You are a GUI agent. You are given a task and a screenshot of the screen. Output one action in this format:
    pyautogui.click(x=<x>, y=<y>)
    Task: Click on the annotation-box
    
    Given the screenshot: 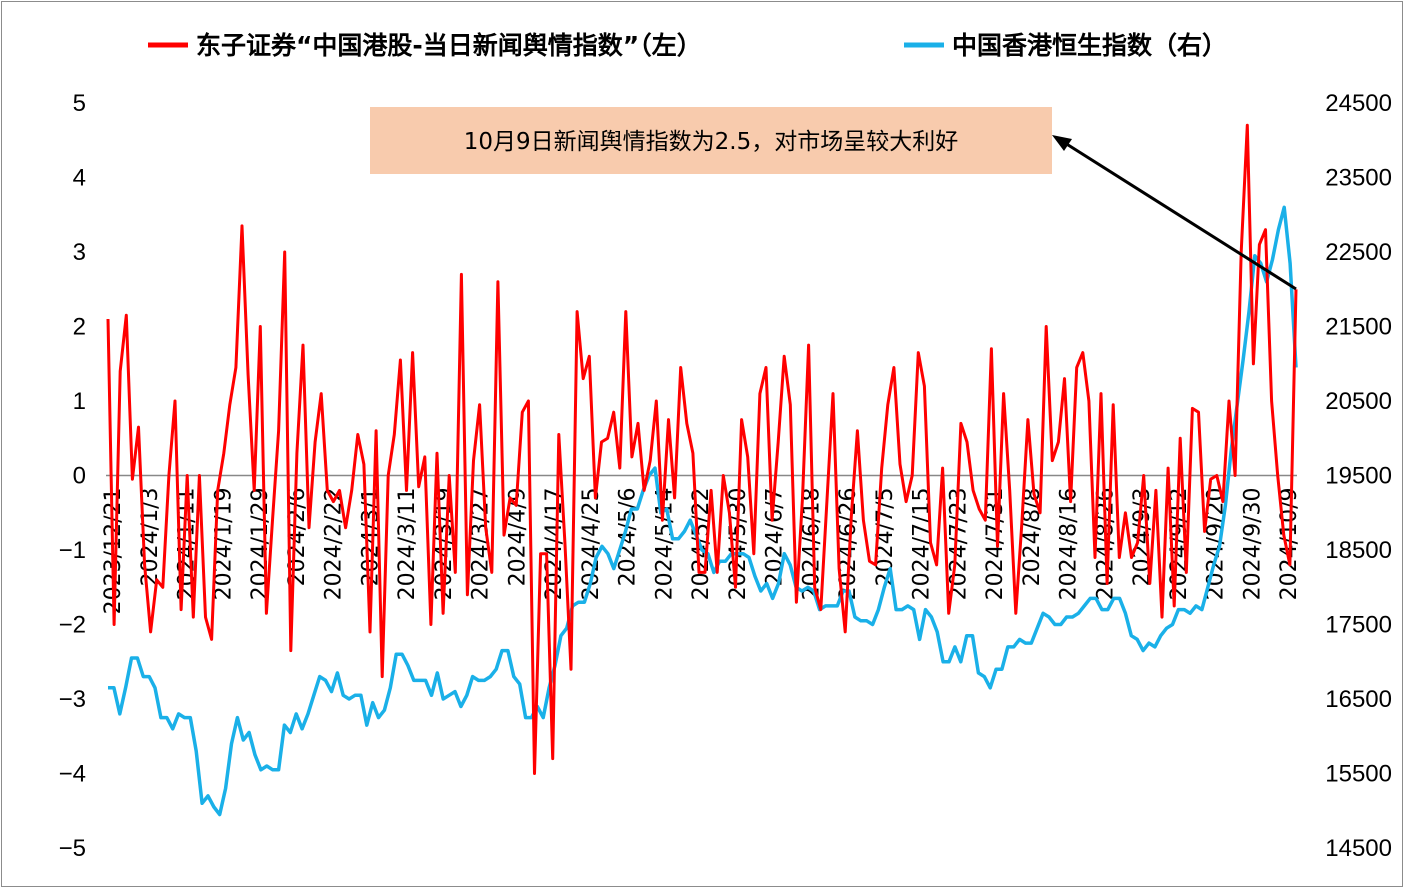 What is the action you would take?
    pyautogui.click(x=711, y=140)
    